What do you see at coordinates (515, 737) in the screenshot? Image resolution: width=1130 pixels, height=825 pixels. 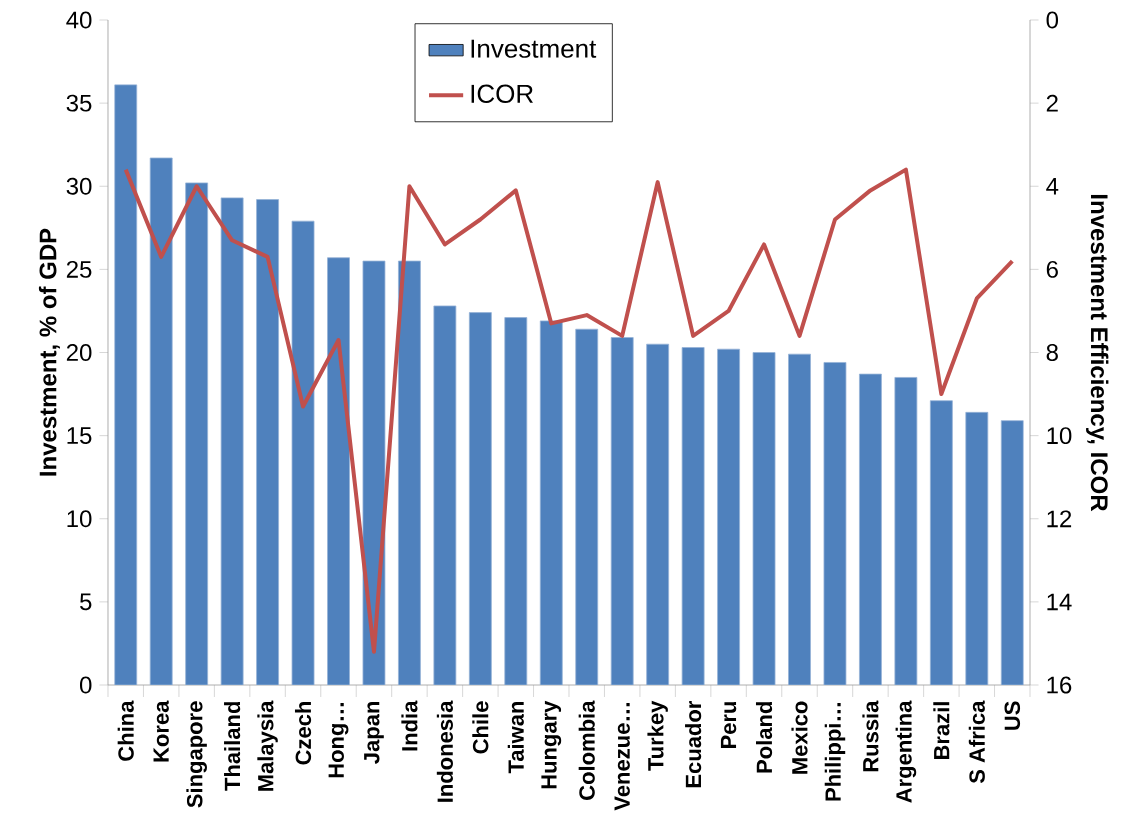 I see `x-tick-label: Taiwan` at bounding box center [515, 737].